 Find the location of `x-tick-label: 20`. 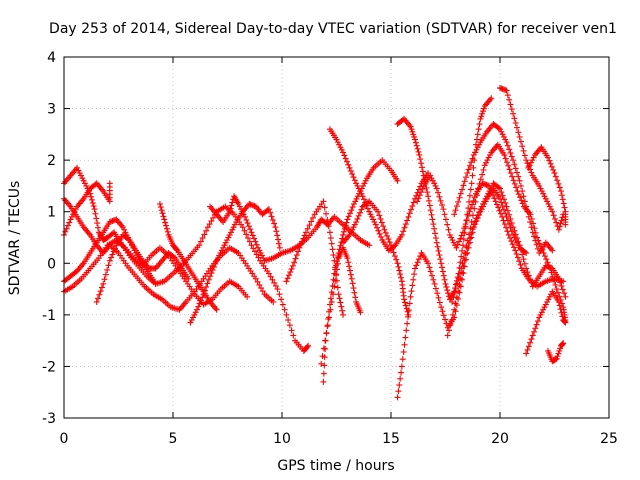

x-tick-label: 20 is located at coordinates (500, 439).